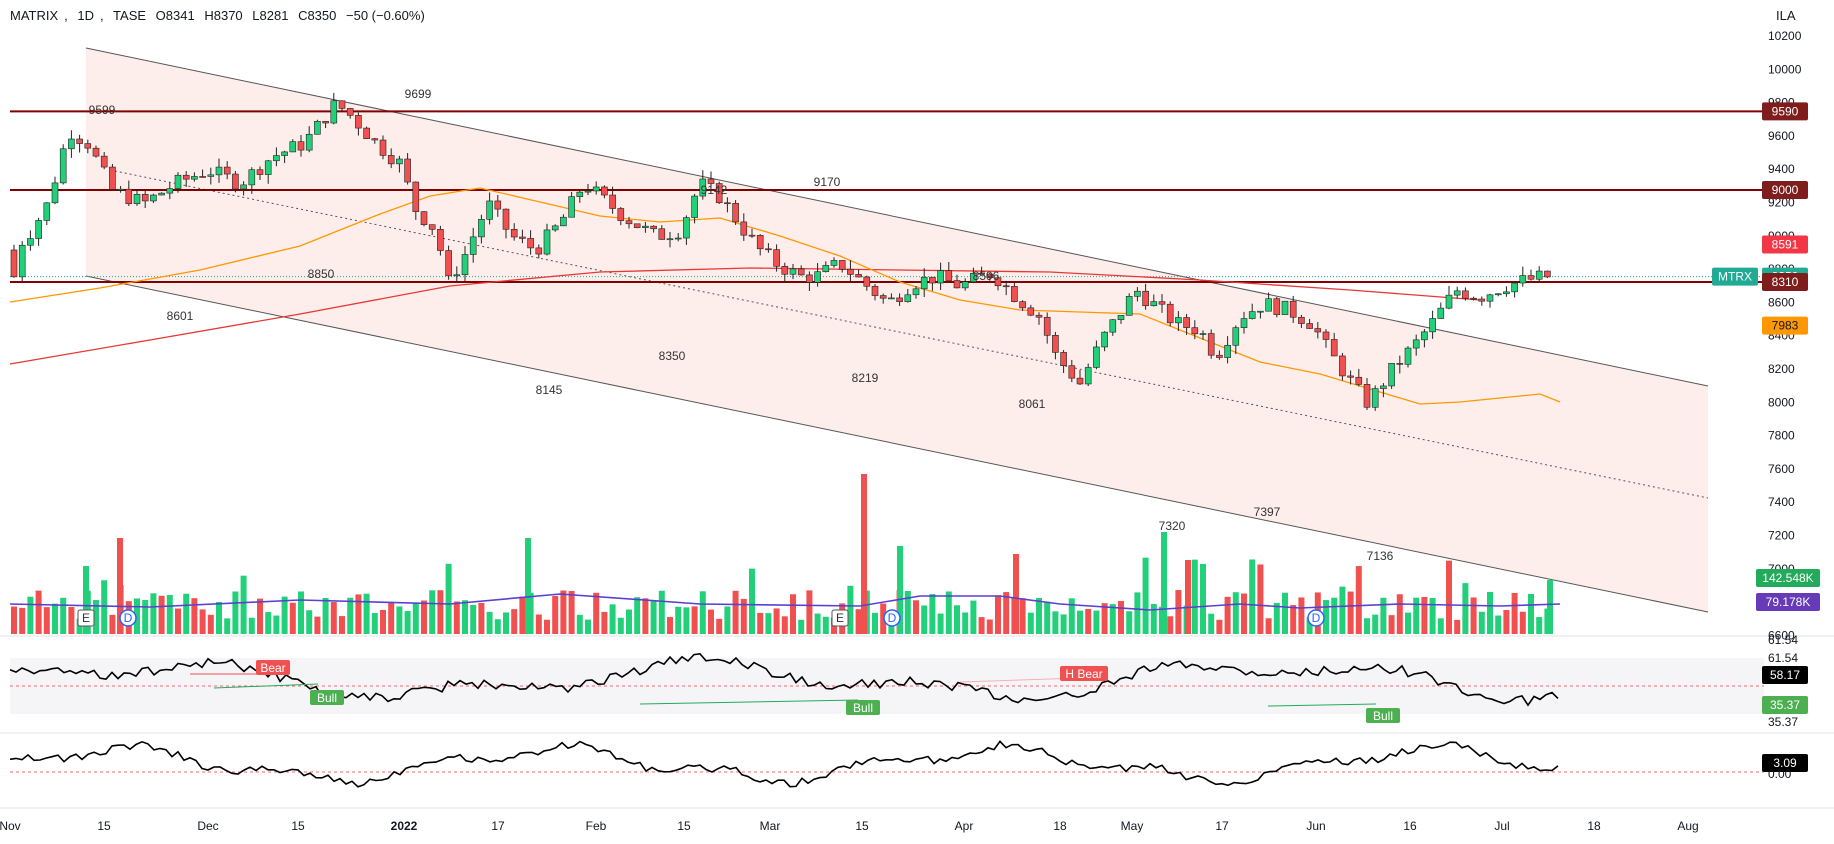  I want to click on price-tag-label: 7983, so click(1785, 326).